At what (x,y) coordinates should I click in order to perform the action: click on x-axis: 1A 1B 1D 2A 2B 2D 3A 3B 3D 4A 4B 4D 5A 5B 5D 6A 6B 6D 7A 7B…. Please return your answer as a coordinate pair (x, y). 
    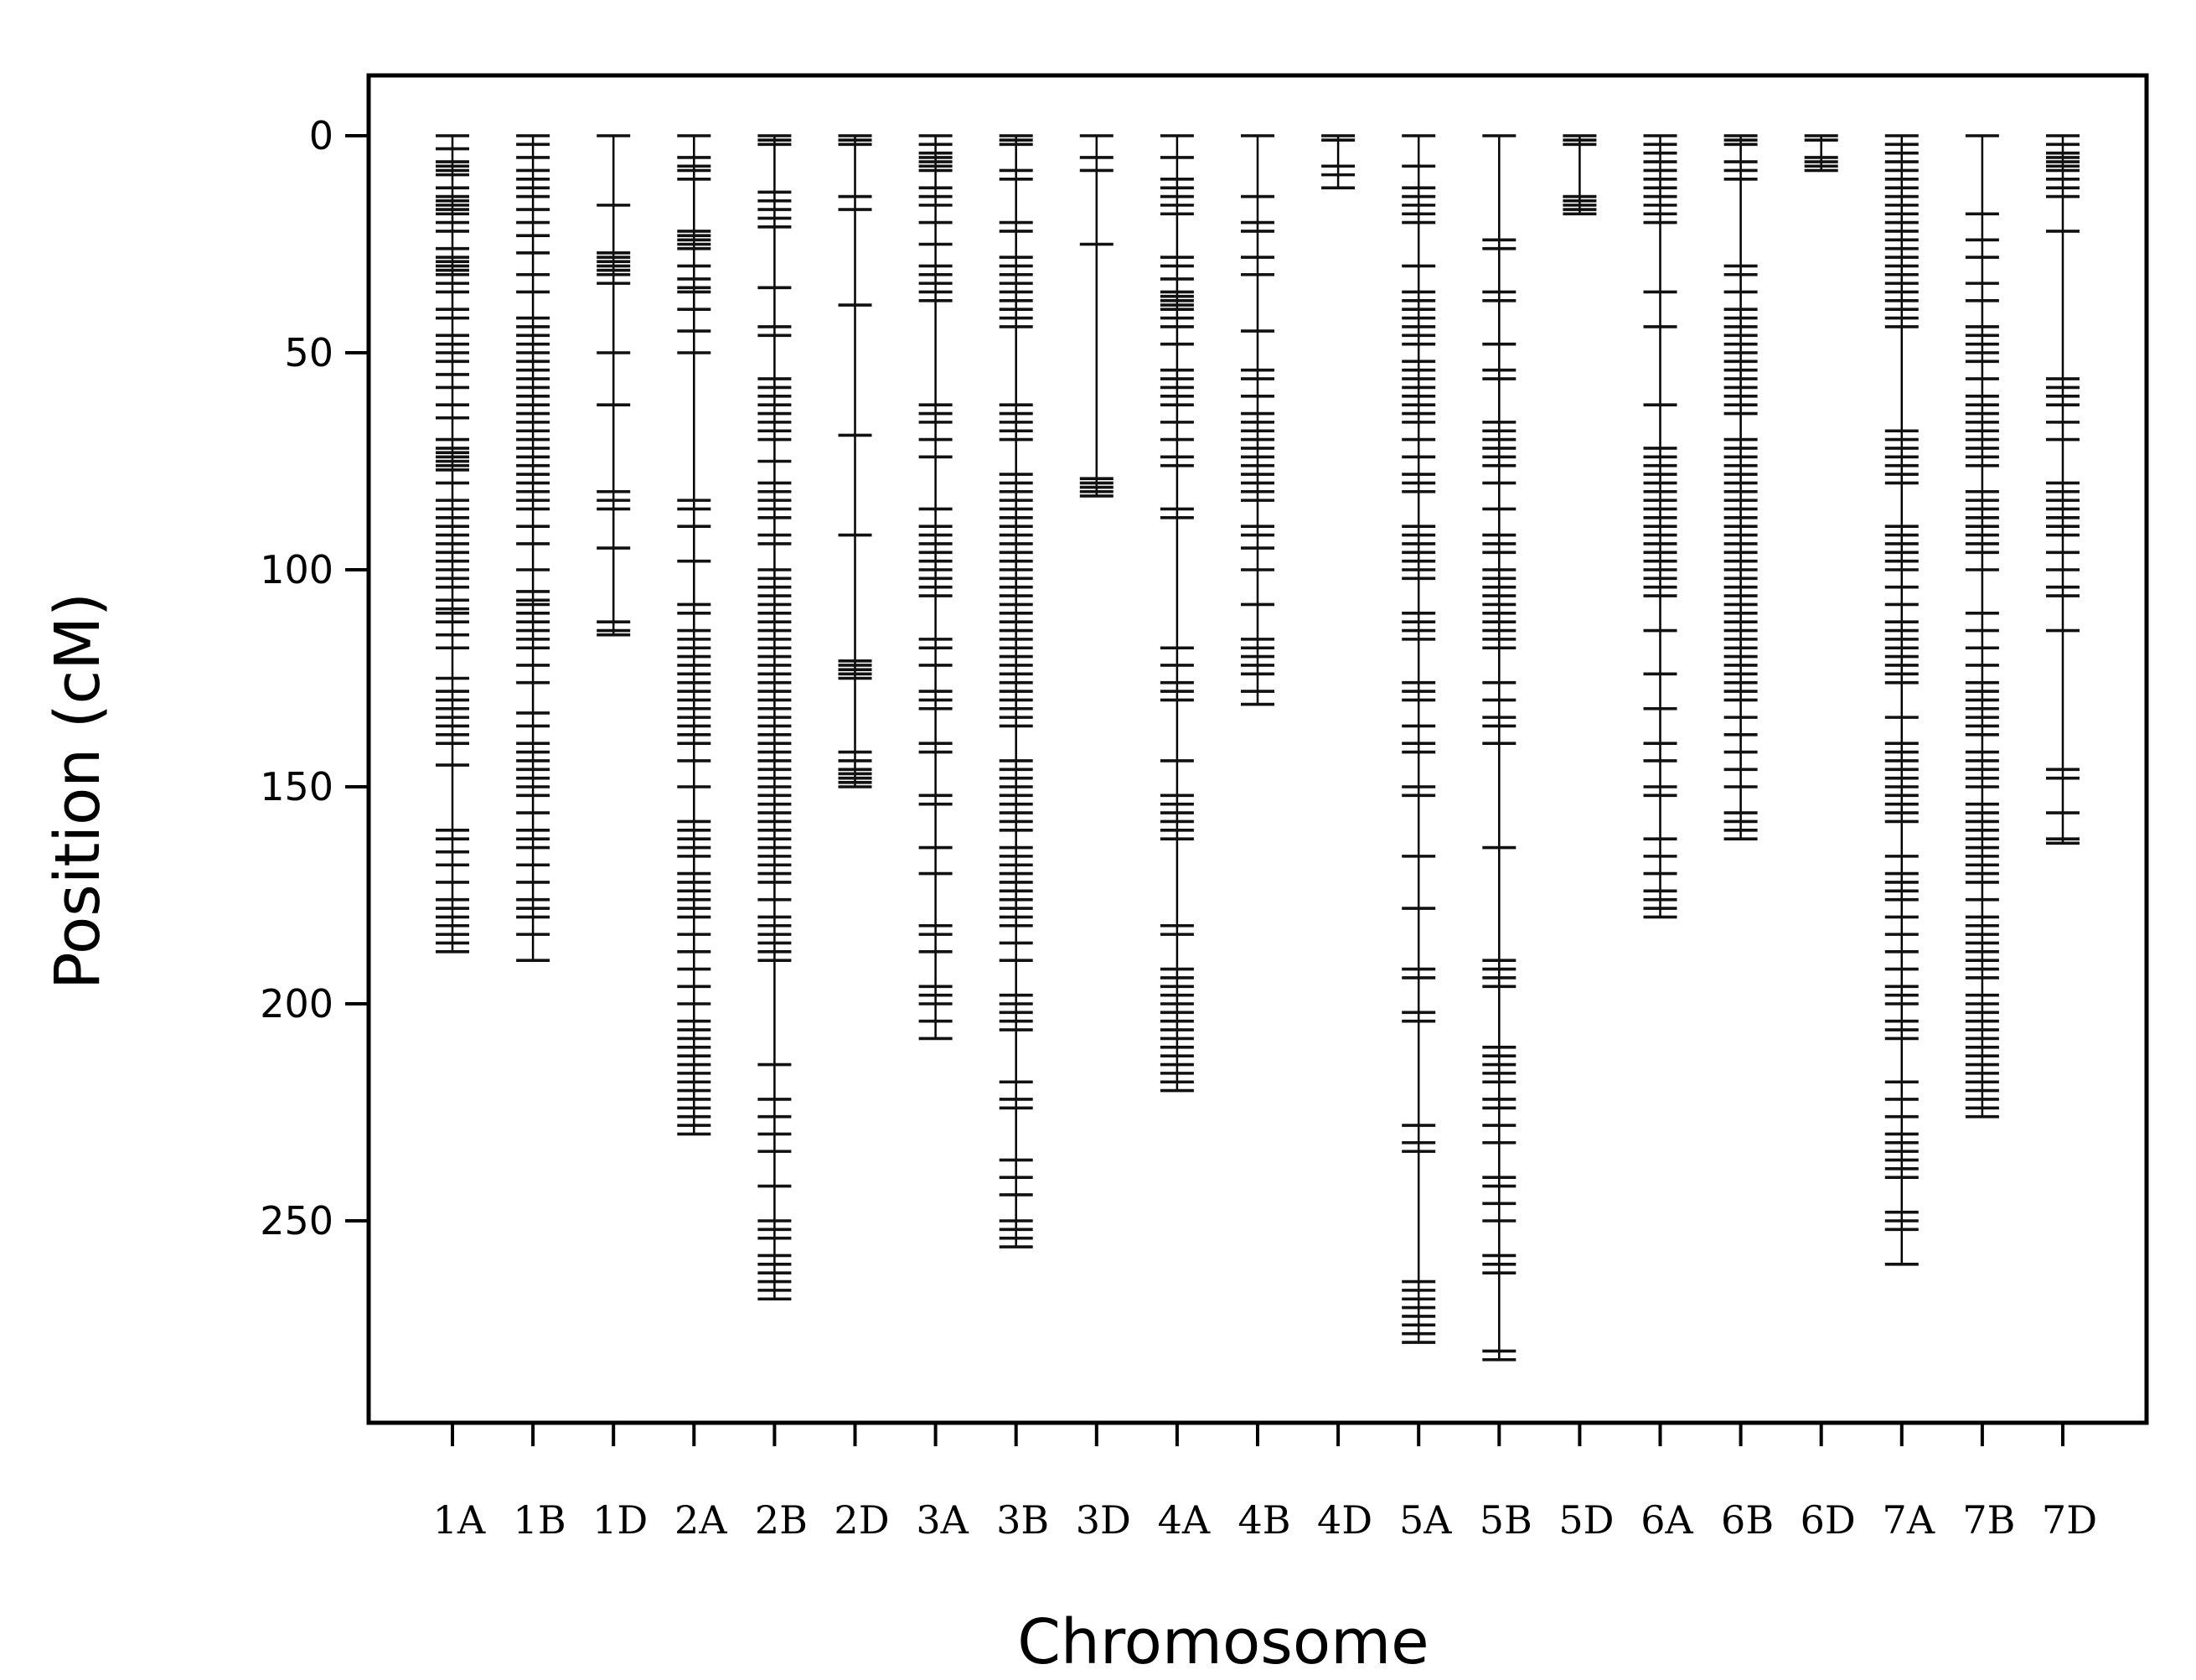
    Looking at the image, I should click on (1265, 1483).